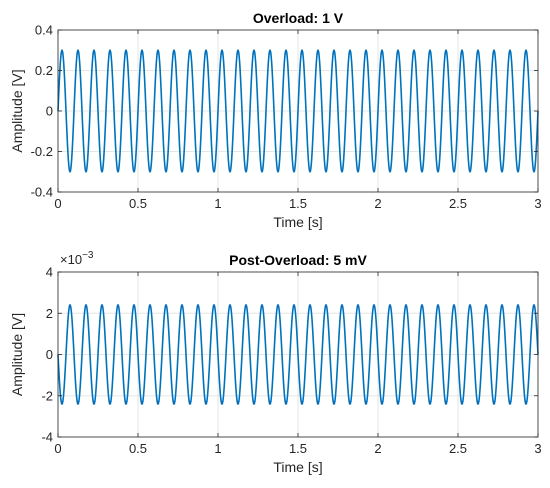 The width and height of the screenshot is (550, 488). What do you see at coordinates (44, 30) in the screenshot?
I see `y-tick-label: 0.4` at bounding box center [44, 30].